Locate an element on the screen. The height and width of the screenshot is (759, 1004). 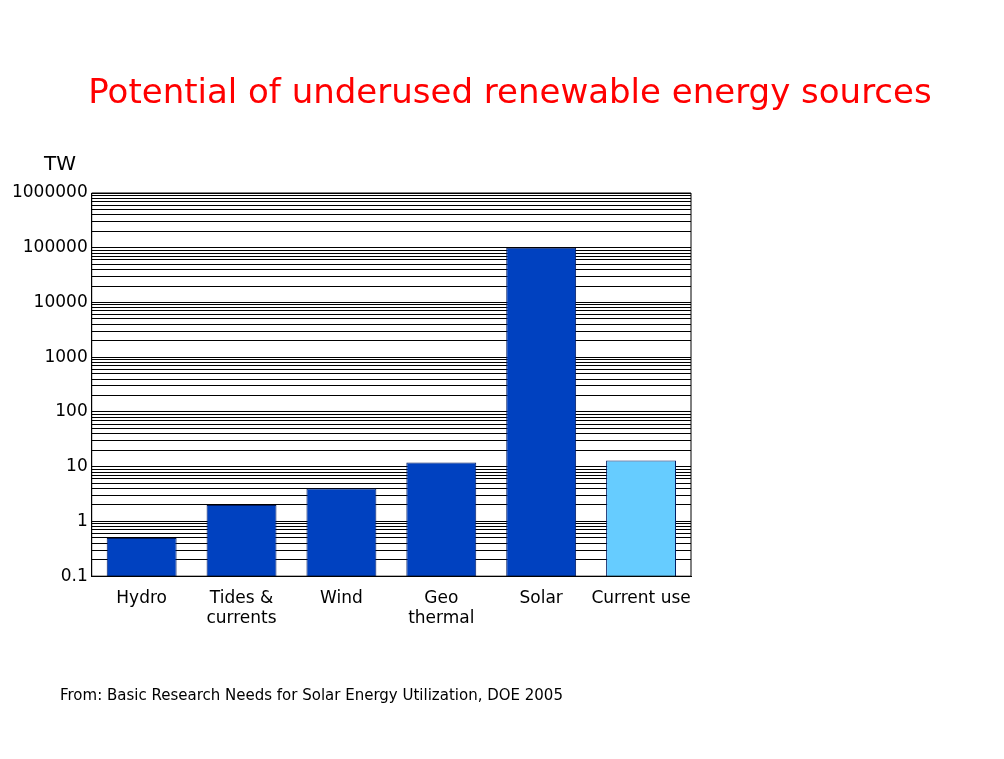
text: From: Basic Research Needs for Solar Energy Utilization, DOE 2005 is located at coordinates (311, 695).